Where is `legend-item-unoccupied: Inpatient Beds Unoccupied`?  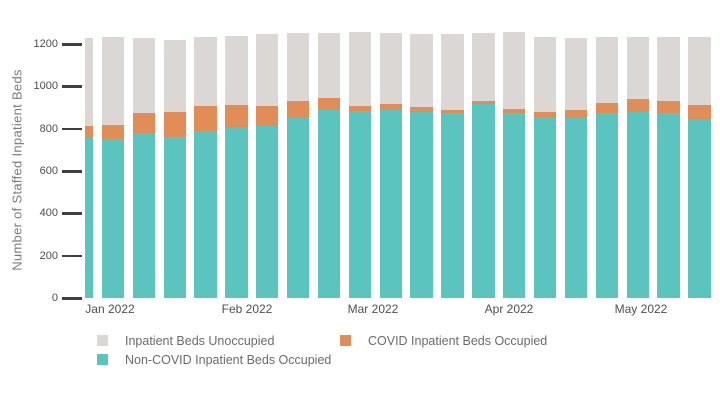 legend-item-unoccupied: Inpatient Beds Unoccupied is located at coordinates (185, 341).